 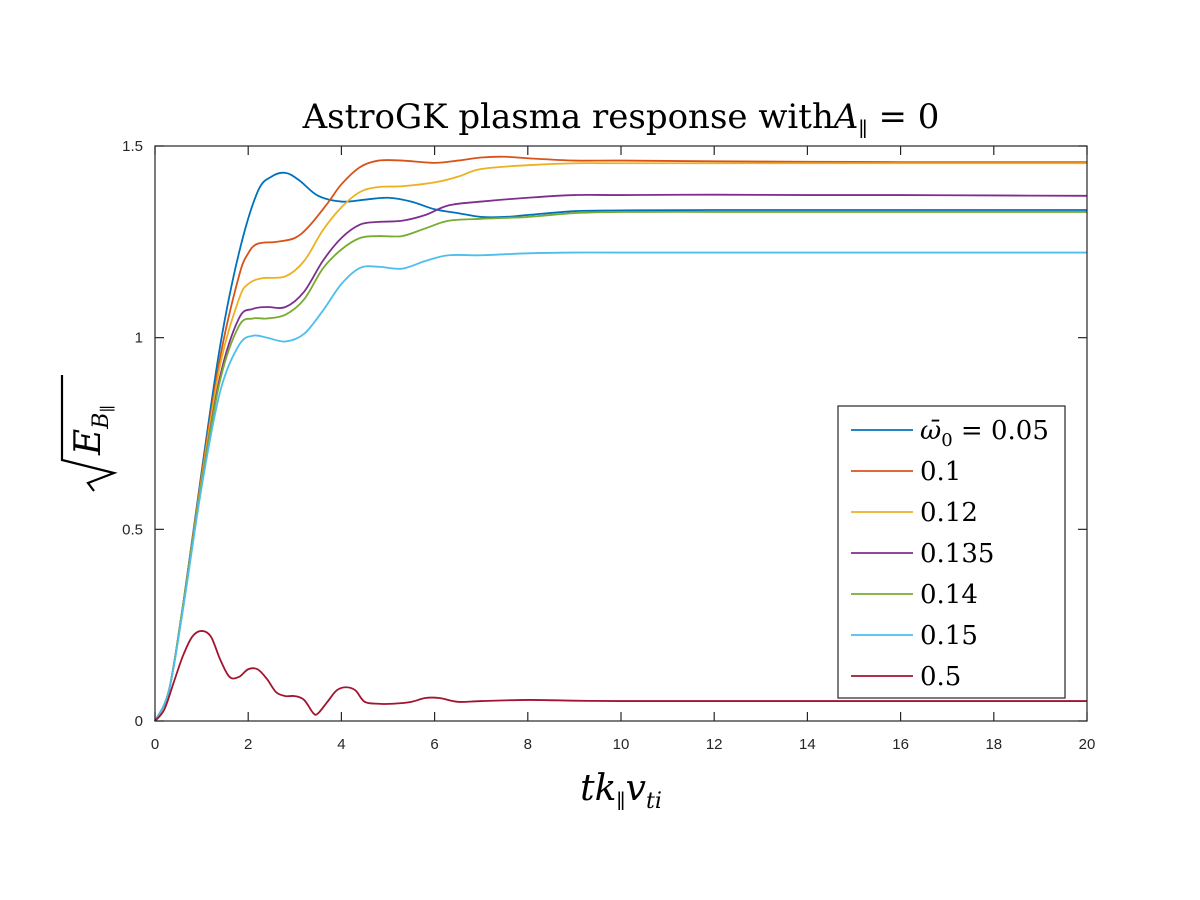 What do you see at coordinates (807, 744) in the screenshot?
I see `x-tick-label: 14` at bounding box center [807, 744].